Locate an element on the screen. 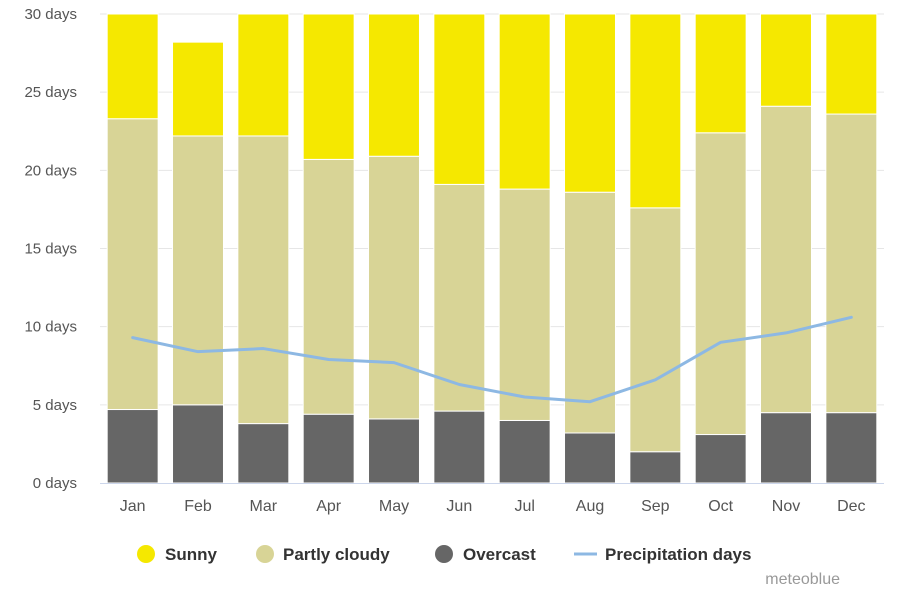  x-tick-label: Apr is located at coordinates (329, 506).